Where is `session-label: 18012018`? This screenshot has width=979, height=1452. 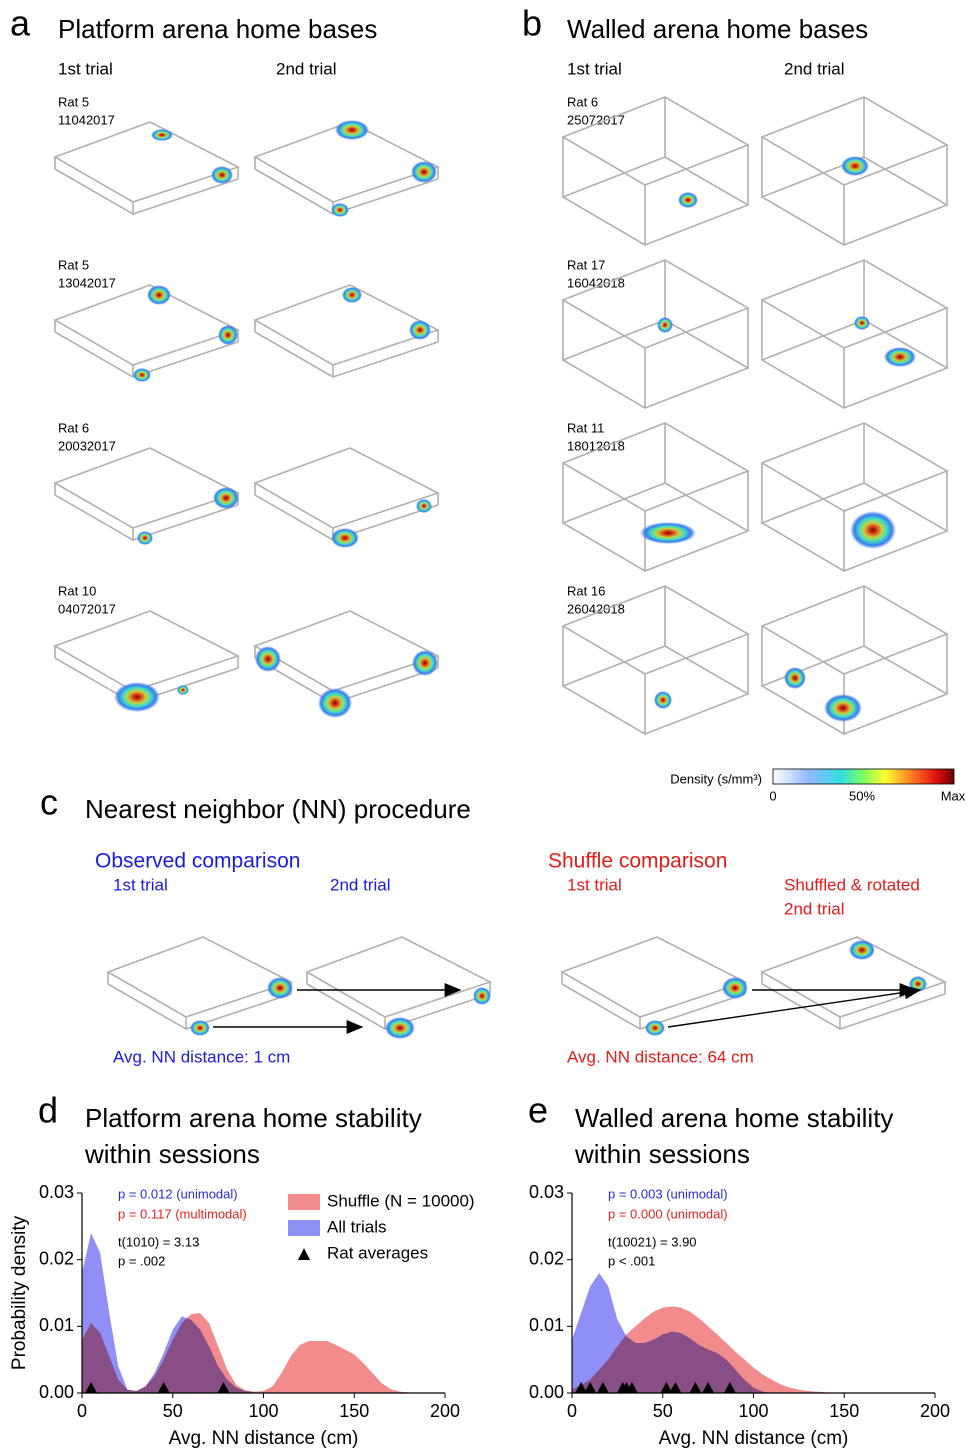 session-label: 18012018 is located at coordinates (596, 445).